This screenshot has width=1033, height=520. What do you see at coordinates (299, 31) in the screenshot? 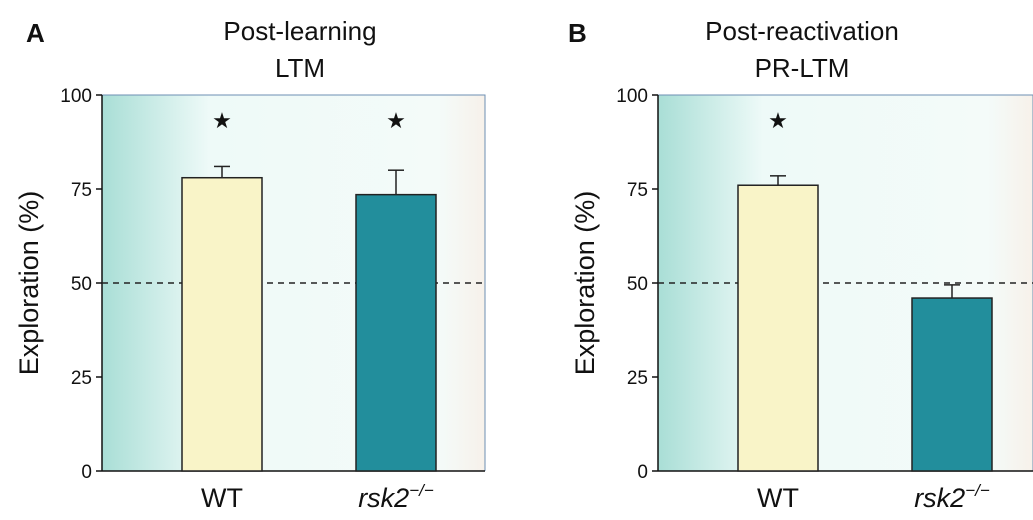
I see `chart-title: Post-learning` at bounding box center [299, 31].